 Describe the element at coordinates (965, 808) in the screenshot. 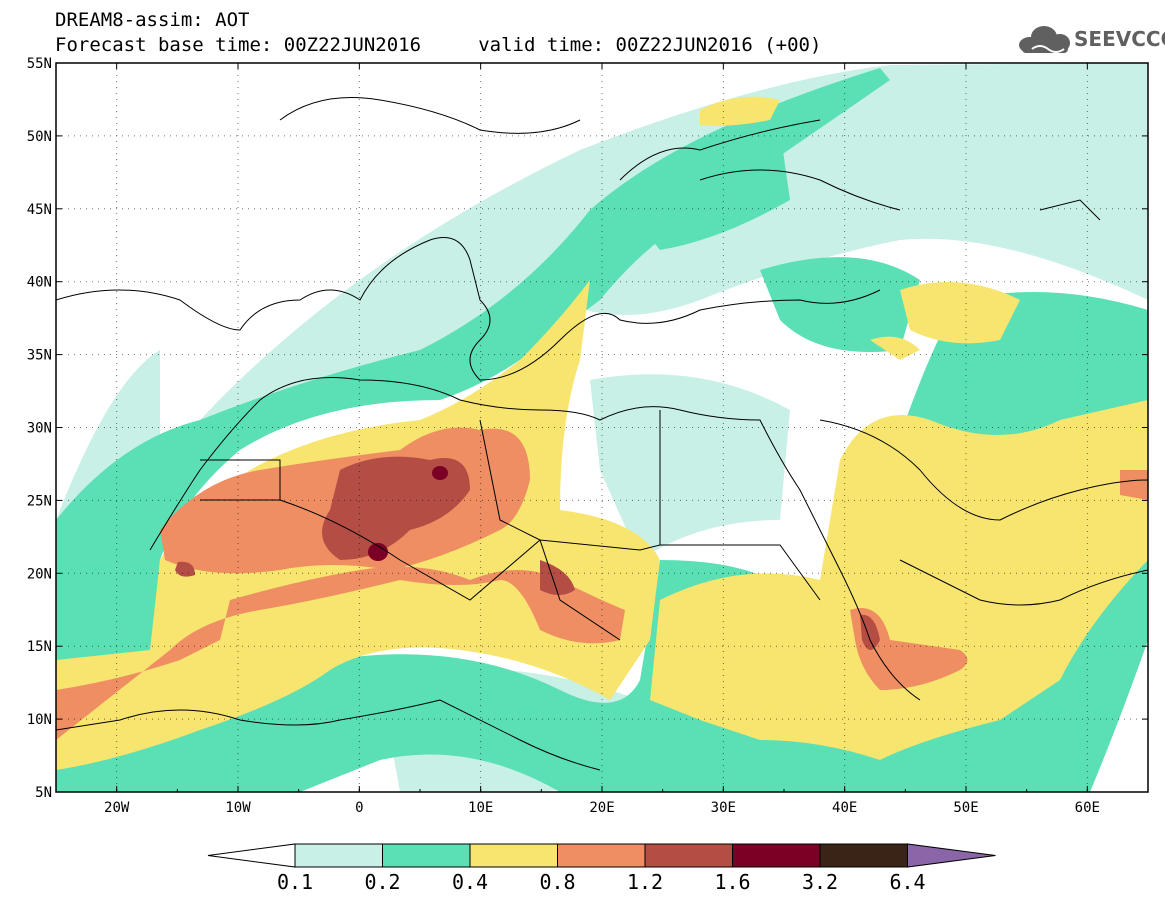

I see `lon-tick-label: 50E` at that location.